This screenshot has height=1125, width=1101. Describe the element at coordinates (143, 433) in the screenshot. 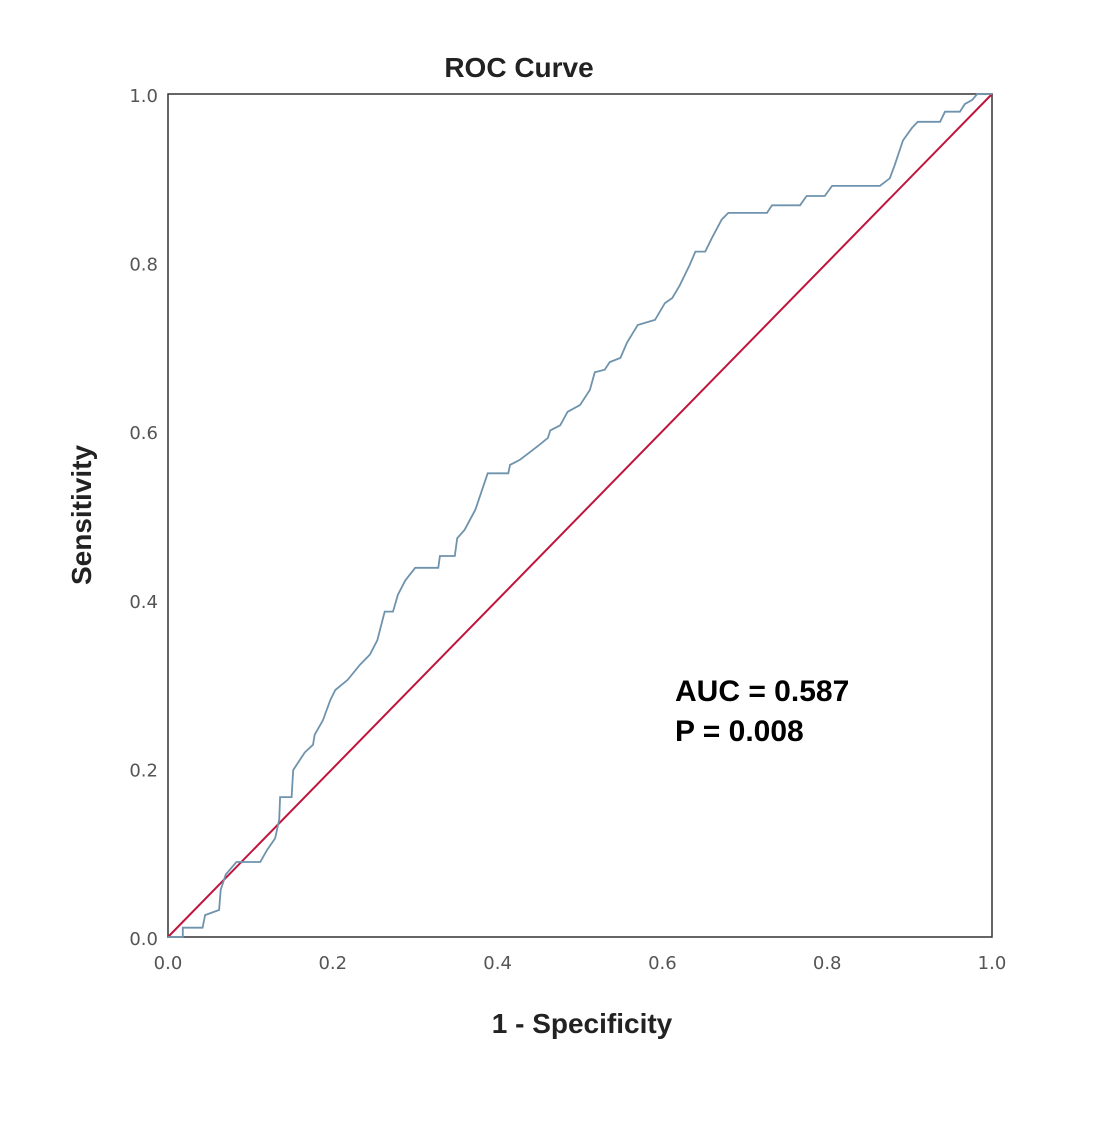

I see `y-tick-label: 0.6` at that location.